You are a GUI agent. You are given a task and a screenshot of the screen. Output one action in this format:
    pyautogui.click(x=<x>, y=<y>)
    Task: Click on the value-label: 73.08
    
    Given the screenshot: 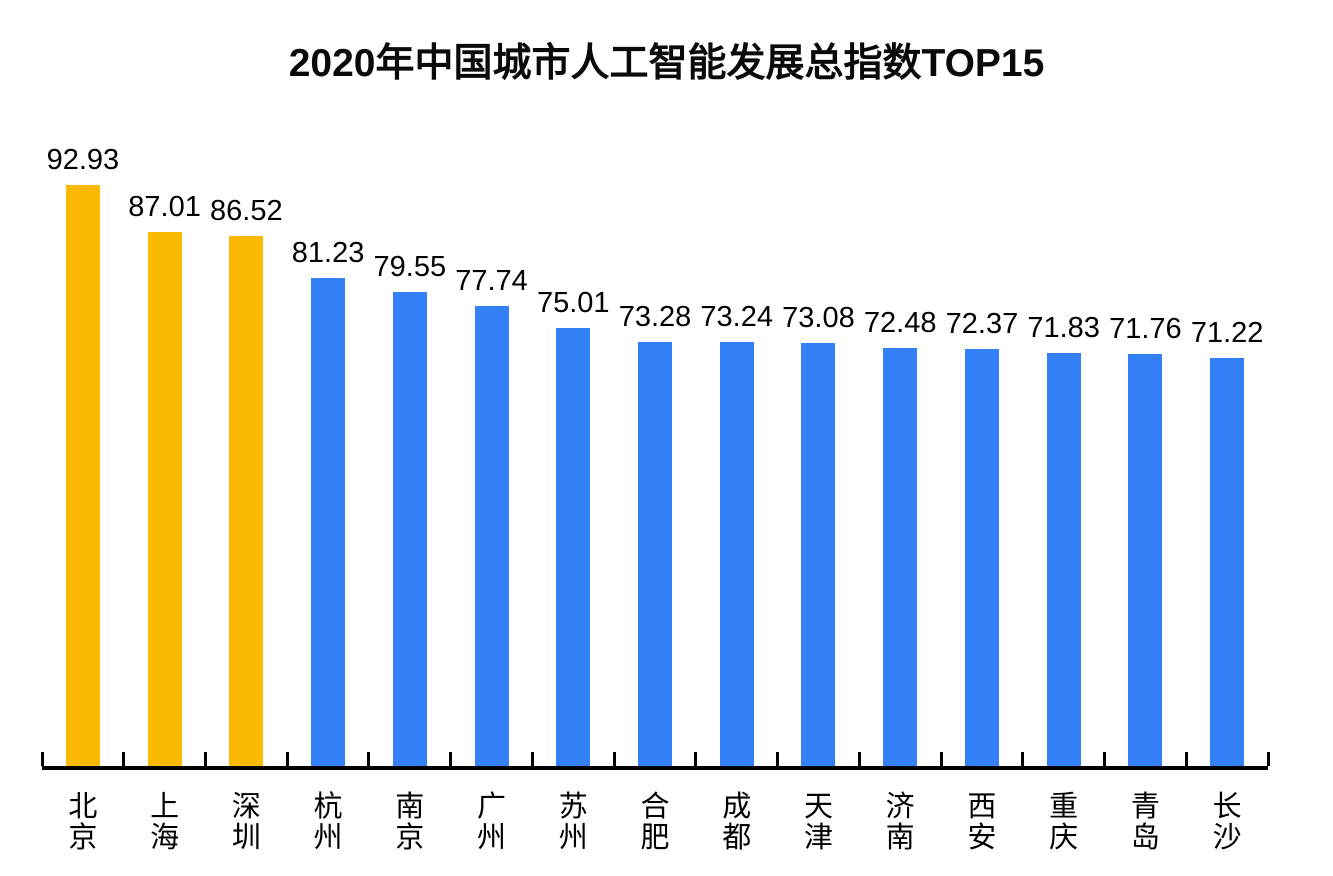 What is the action you would take?
    pyautogui.click(x=818, y=318)
    